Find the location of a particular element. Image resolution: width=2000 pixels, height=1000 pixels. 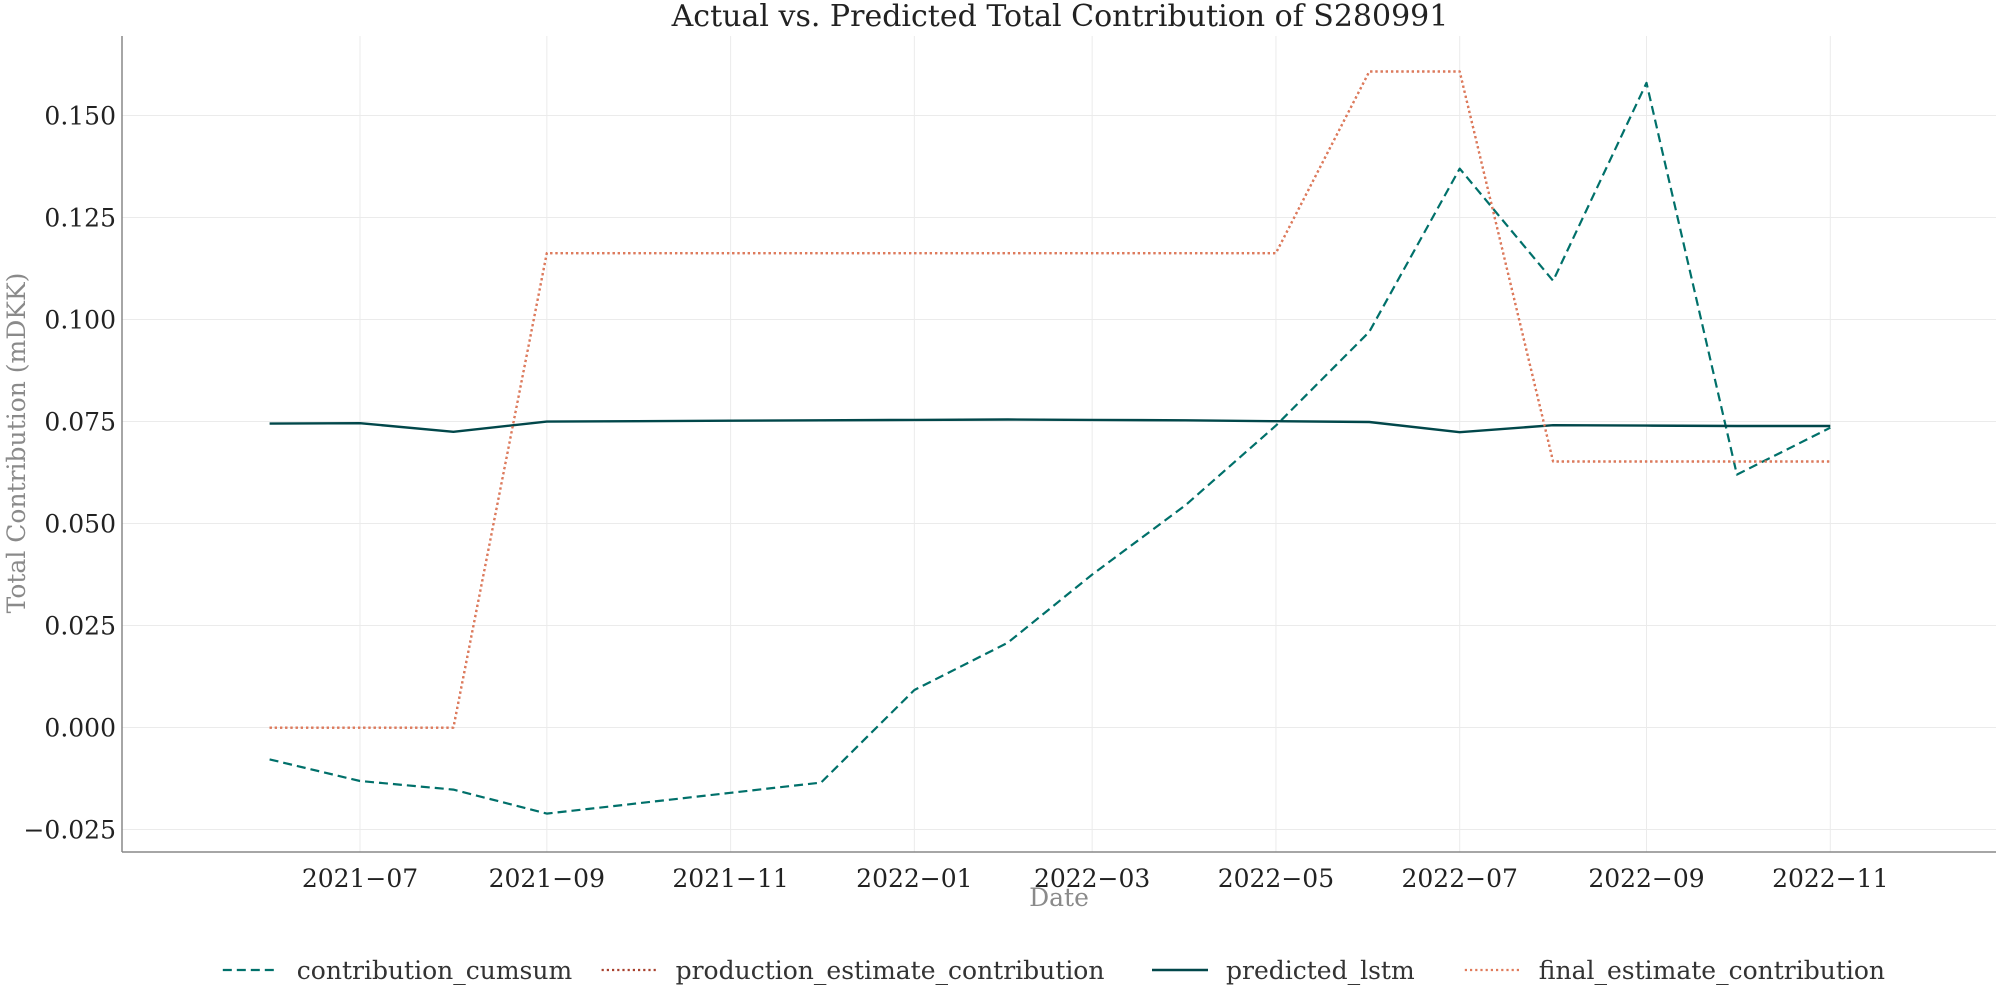

series-line-predicted-lstm is located at coordinates (1050, 426).